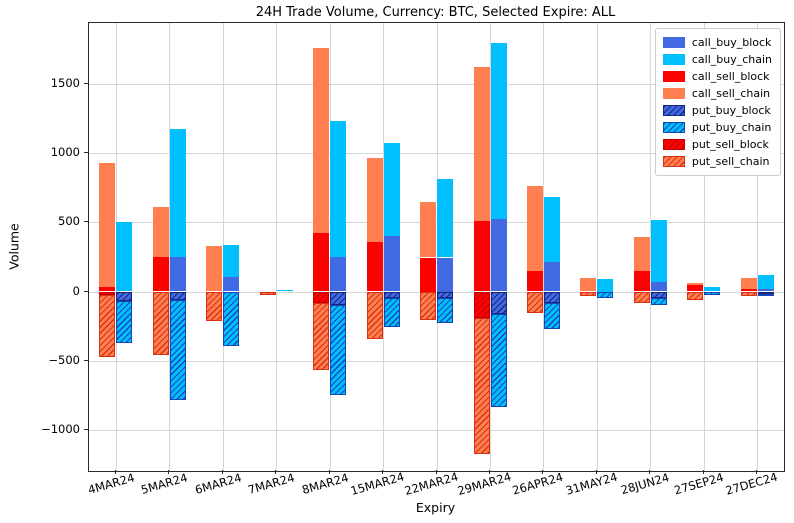 Image resolution: width=794 pixels, height=523 pixels. Describe the element at coordinates (730, 144) in the screenshot. I see `legend-label: put_sell_block` at that location.